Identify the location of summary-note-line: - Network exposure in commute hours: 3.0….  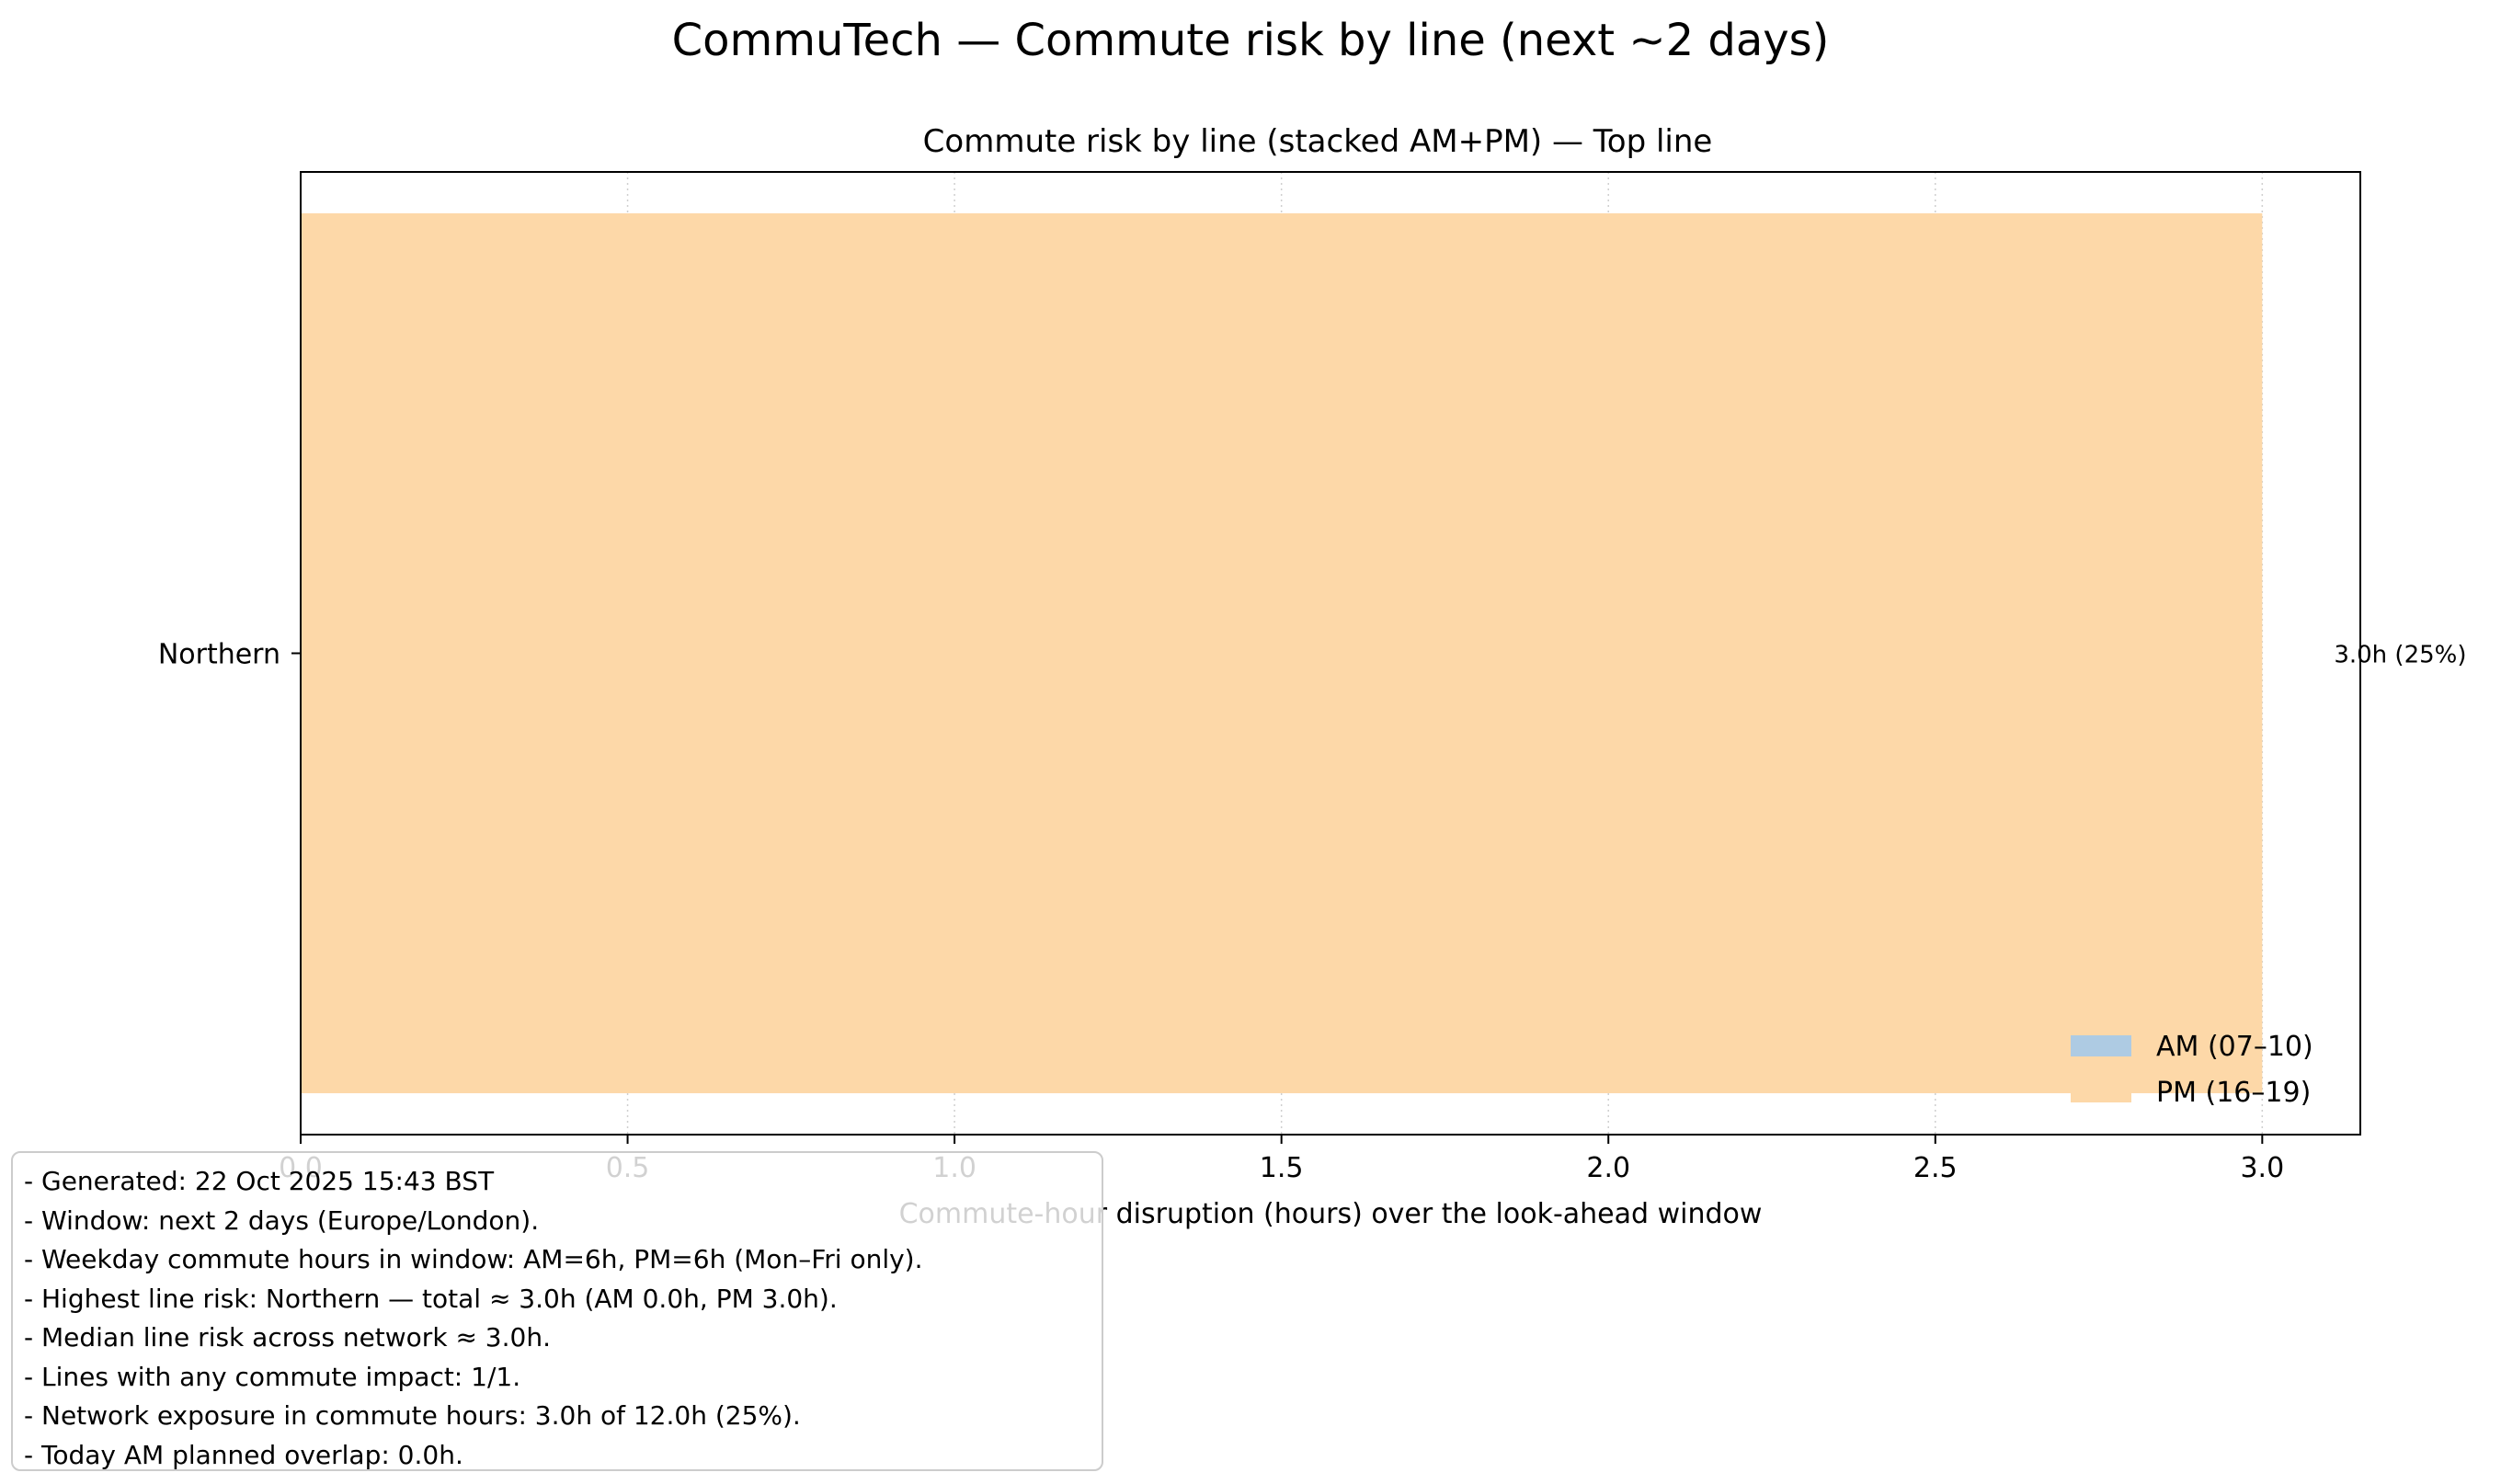
(412, 1416).